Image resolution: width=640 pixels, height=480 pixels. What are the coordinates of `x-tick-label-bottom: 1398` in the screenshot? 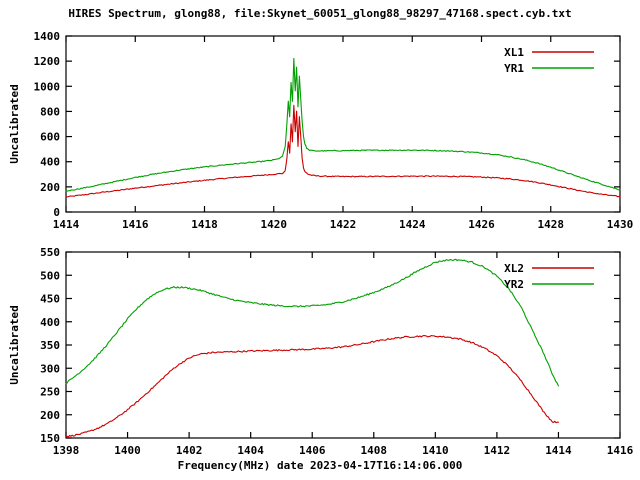 It's located at (66, 450).